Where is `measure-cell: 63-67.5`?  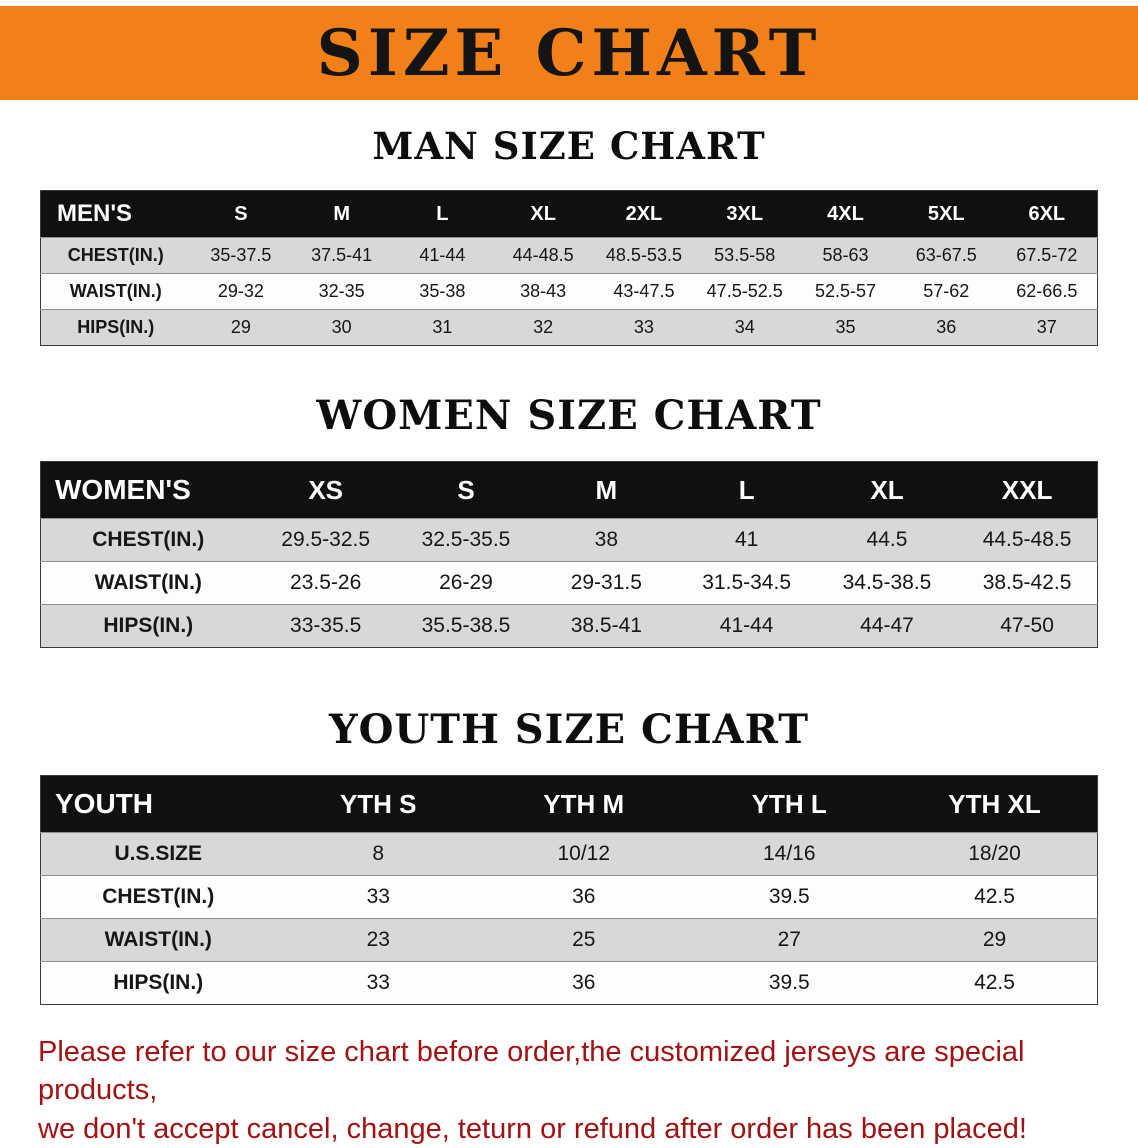 measure-cell: 63-67.5 is located at coordinates (946, 255).